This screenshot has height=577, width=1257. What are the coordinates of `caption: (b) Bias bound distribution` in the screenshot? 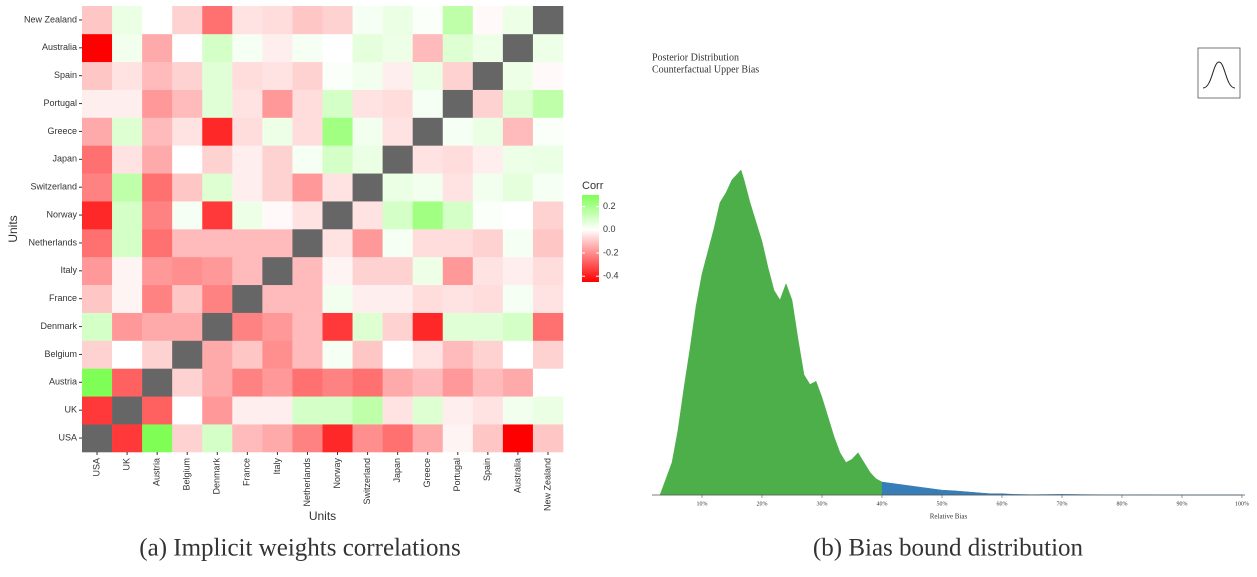 It's located at (948, 548).